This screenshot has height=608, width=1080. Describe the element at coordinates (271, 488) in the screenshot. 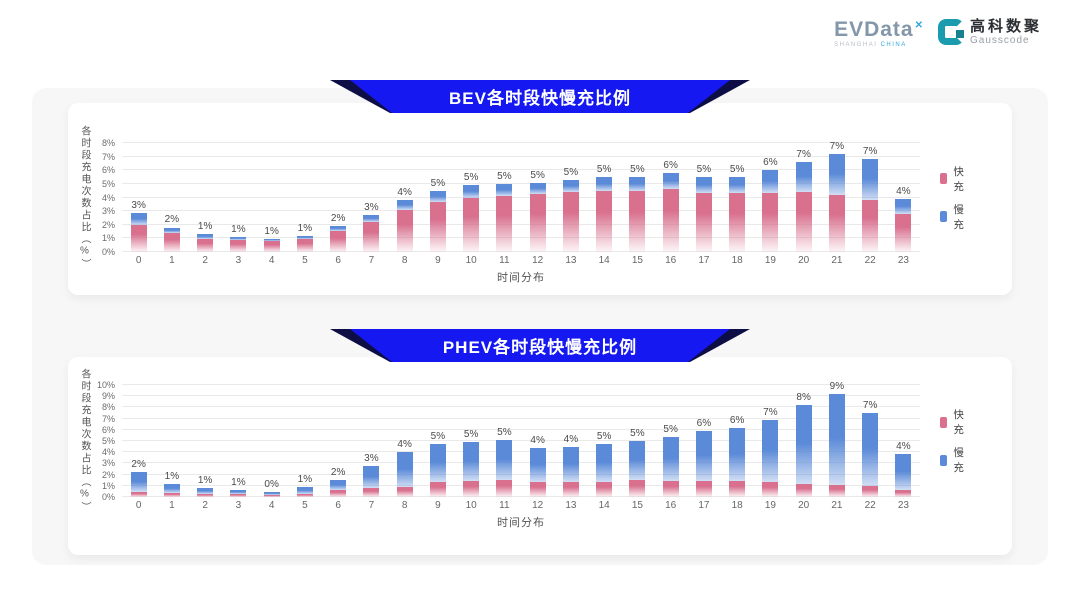

I see `stacked-bar-4: 0%` at that location.